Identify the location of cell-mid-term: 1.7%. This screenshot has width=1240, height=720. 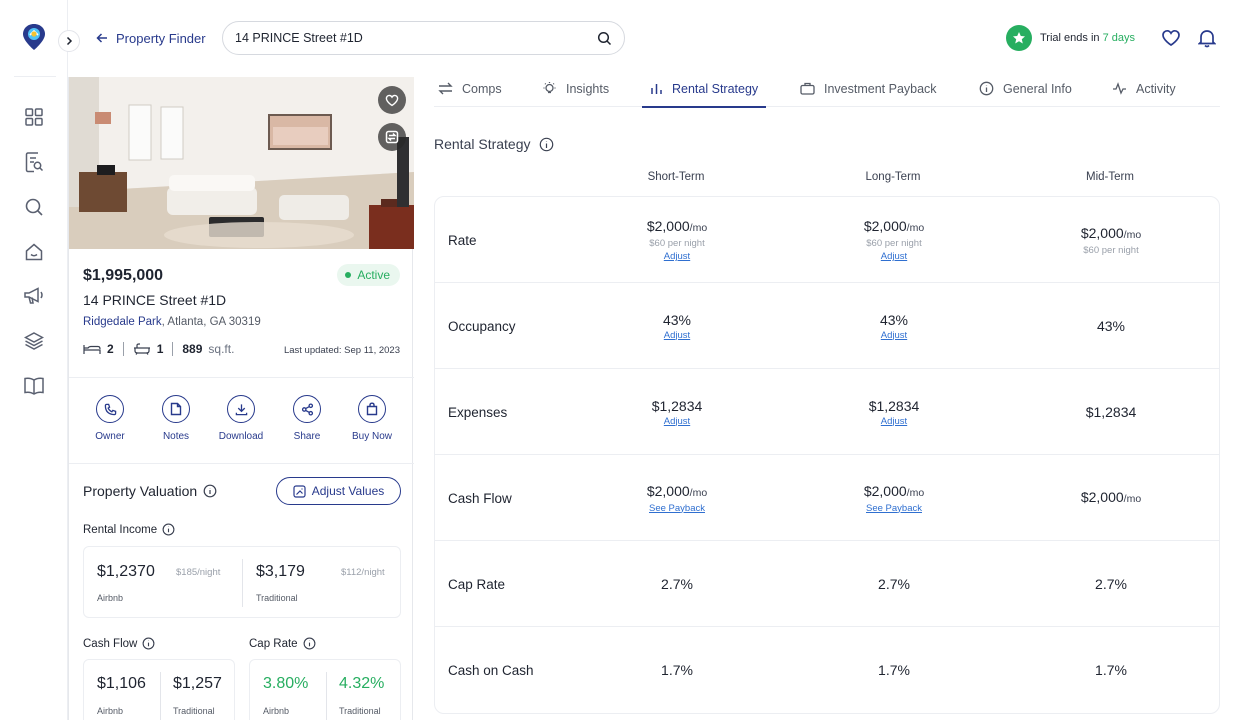
(1111, 670).